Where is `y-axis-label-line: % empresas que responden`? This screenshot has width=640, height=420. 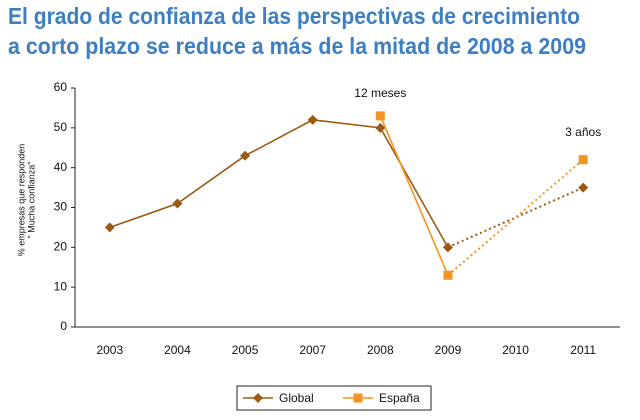
y-axis-label-line: % empresas que responden is located at coordinates (21, 200).